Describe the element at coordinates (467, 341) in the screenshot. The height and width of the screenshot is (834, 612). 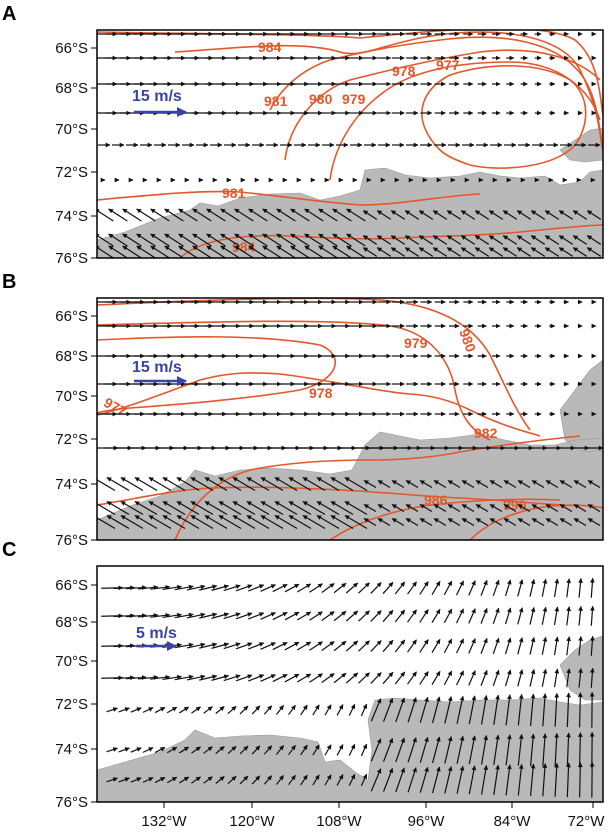
I see `contour-label: 980` at that location.